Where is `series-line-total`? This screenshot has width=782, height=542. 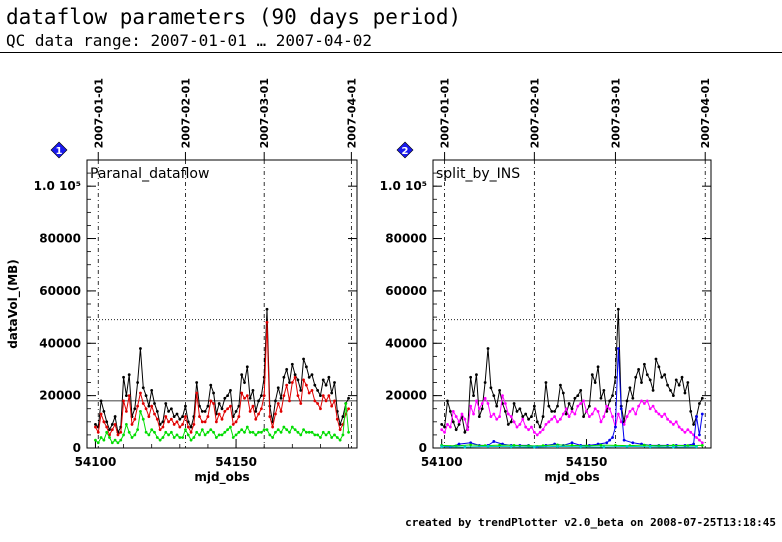 series-line-total is located at coordinates (572, 371).